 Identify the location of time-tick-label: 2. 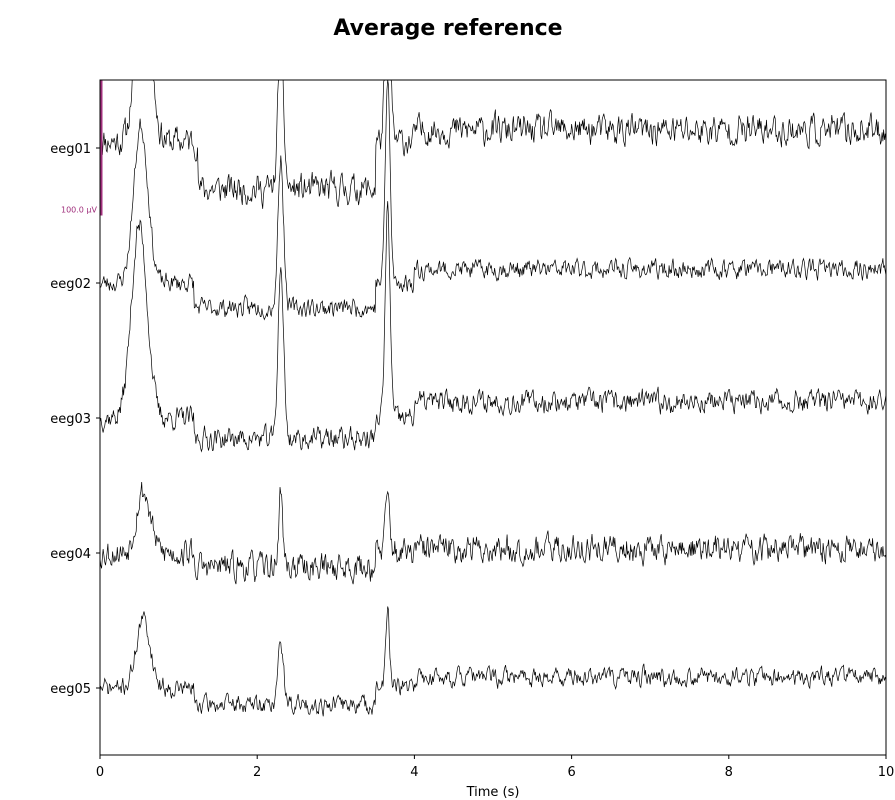
(257, 772).